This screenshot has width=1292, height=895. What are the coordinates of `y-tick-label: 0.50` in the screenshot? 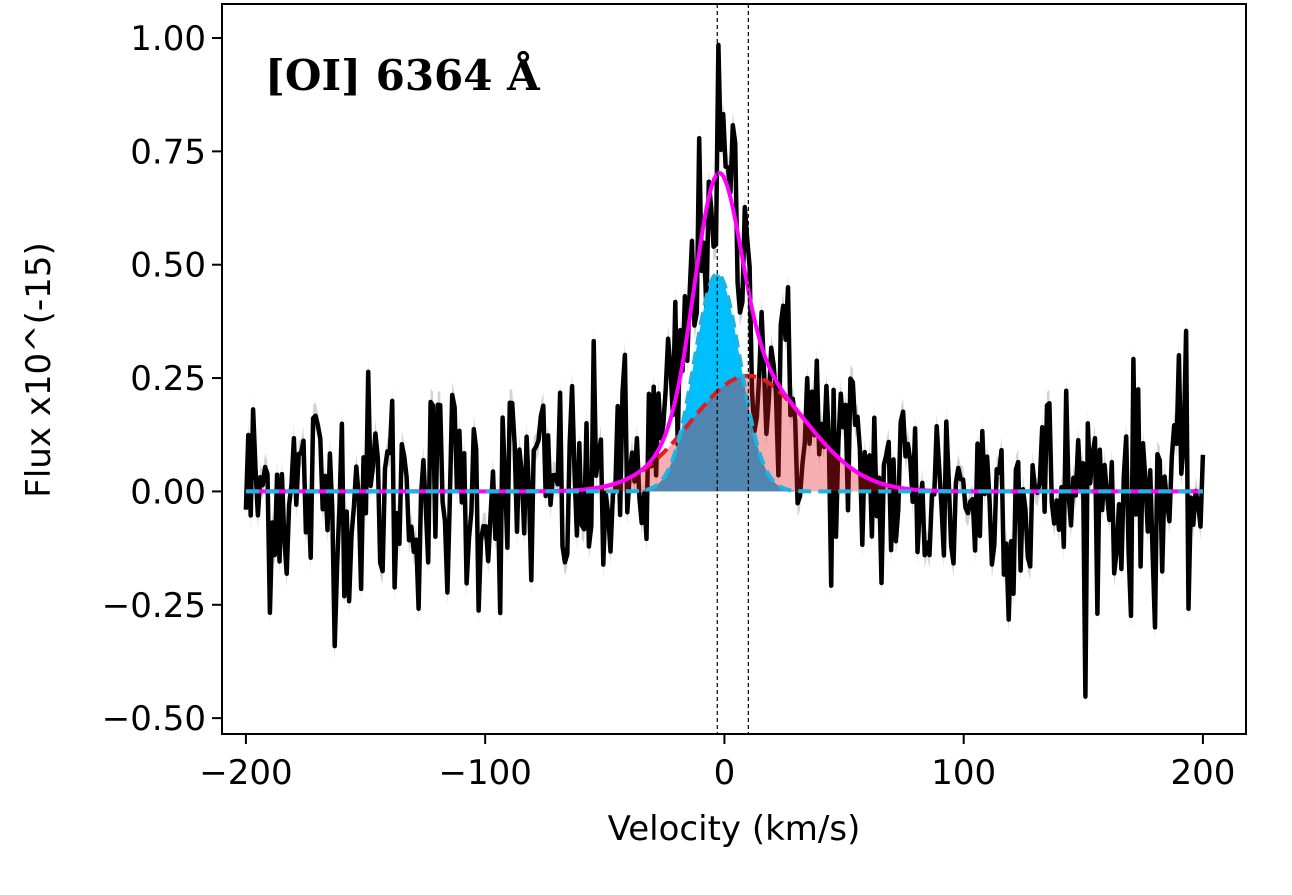 It's located at (168, 266).